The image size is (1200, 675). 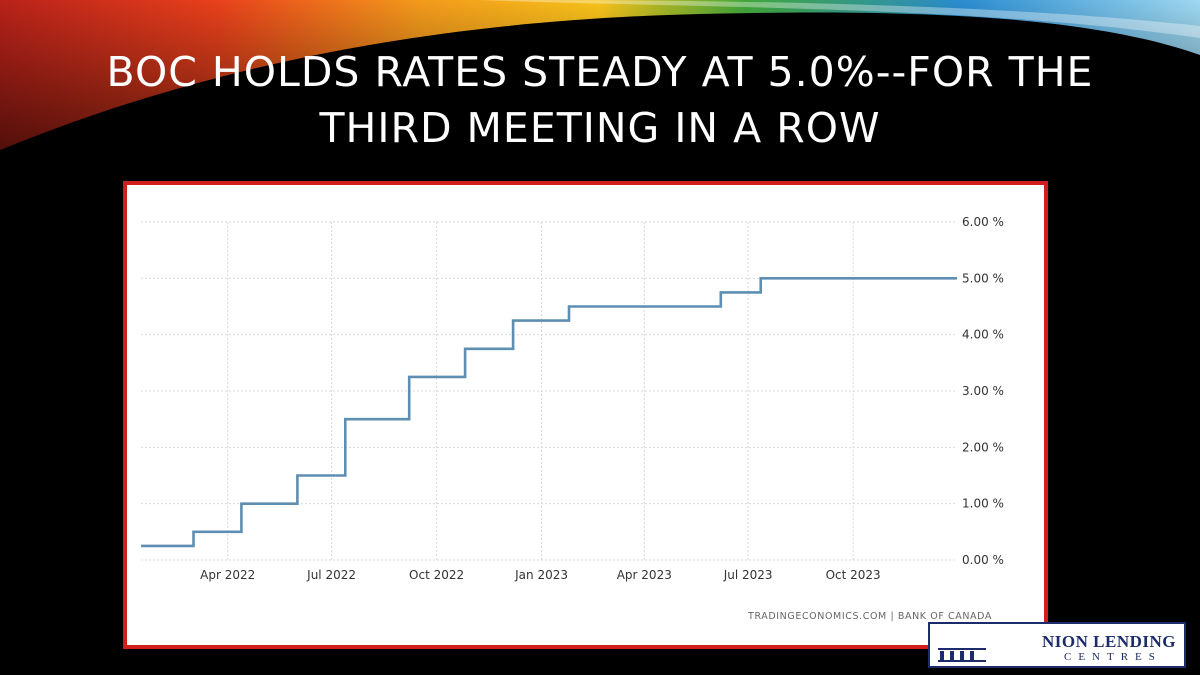 What do you see at coordinates (600, 128) in the screenshot?
I see `slide-title-line-2: THIRD MEETING IN A ROW` at bounding box center [600, 128].